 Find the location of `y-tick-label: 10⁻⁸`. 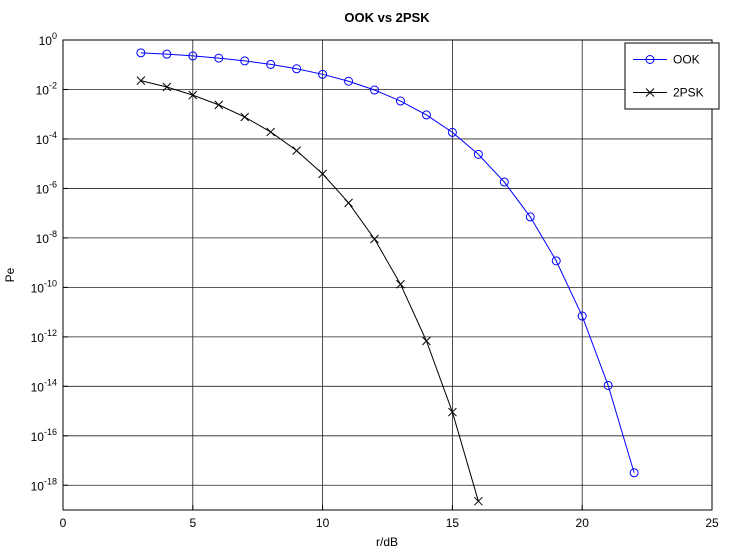

y-tick-label: 10⁻⁸ is located at coordinates (46, 237).